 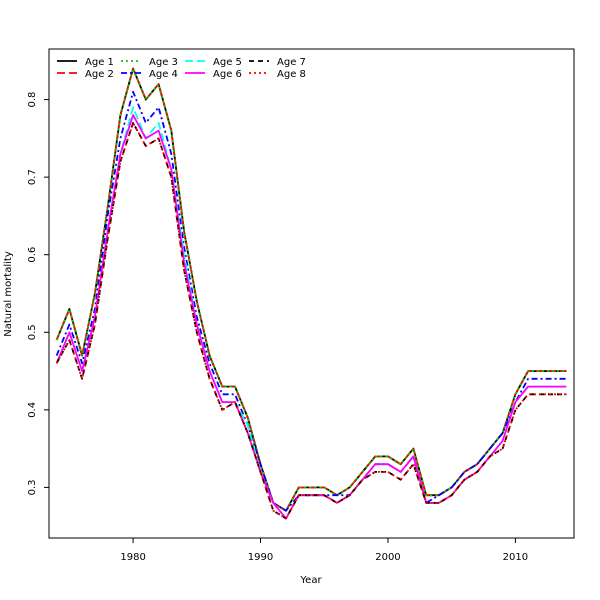 I want to click on x-tick-label: 1980, so click(x=132, y=557).